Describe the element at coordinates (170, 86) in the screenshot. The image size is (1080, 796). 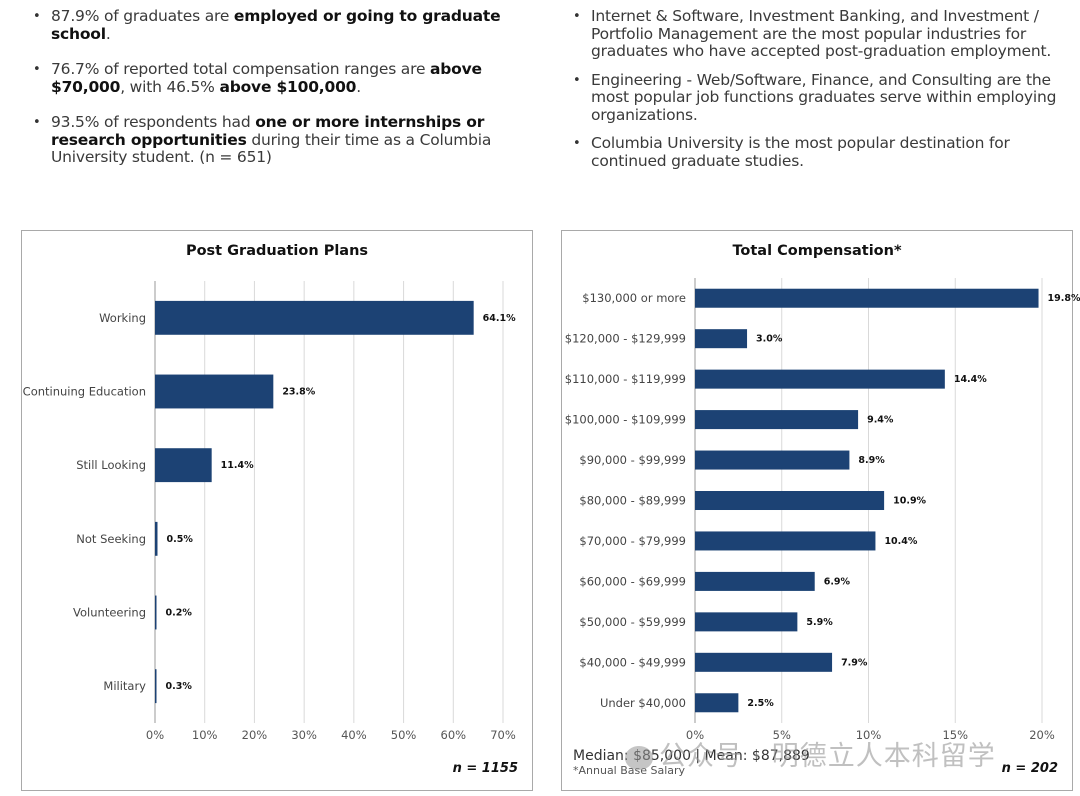
I see `bullet-text: , with 46.5%` at that location.